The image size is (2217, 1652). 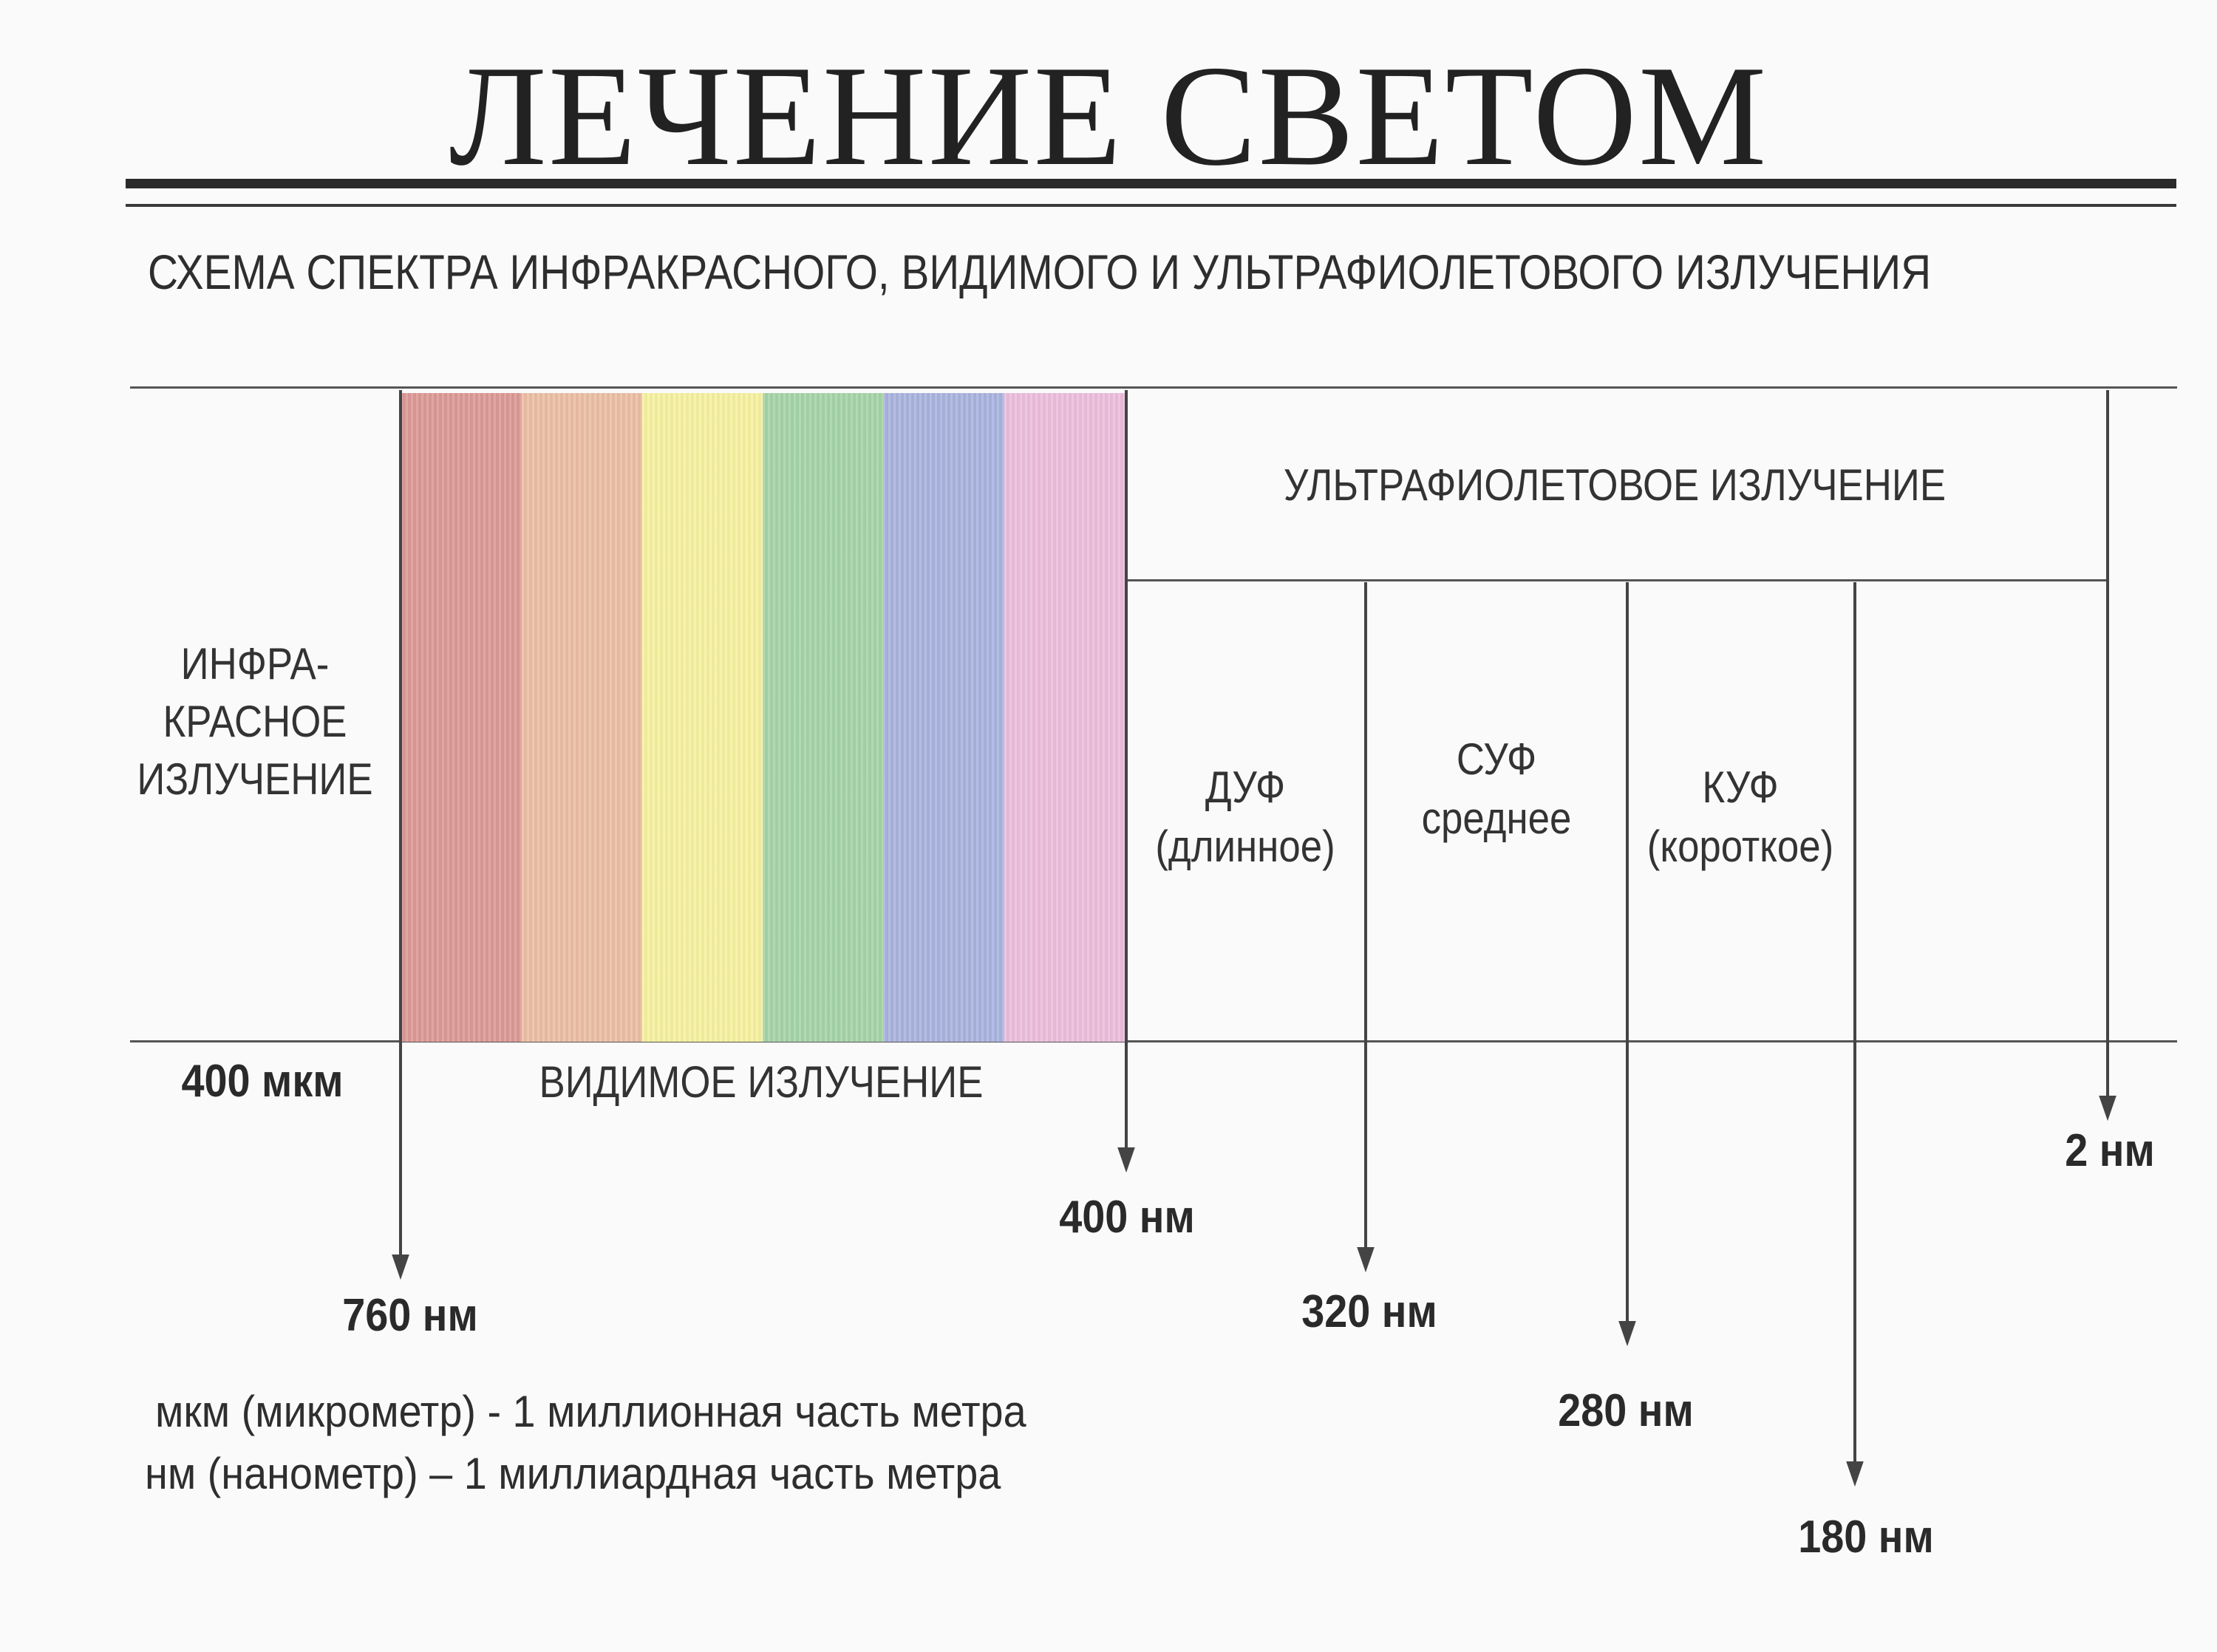 I want to click on arrow-280nm, so click(x=1627, y=964).